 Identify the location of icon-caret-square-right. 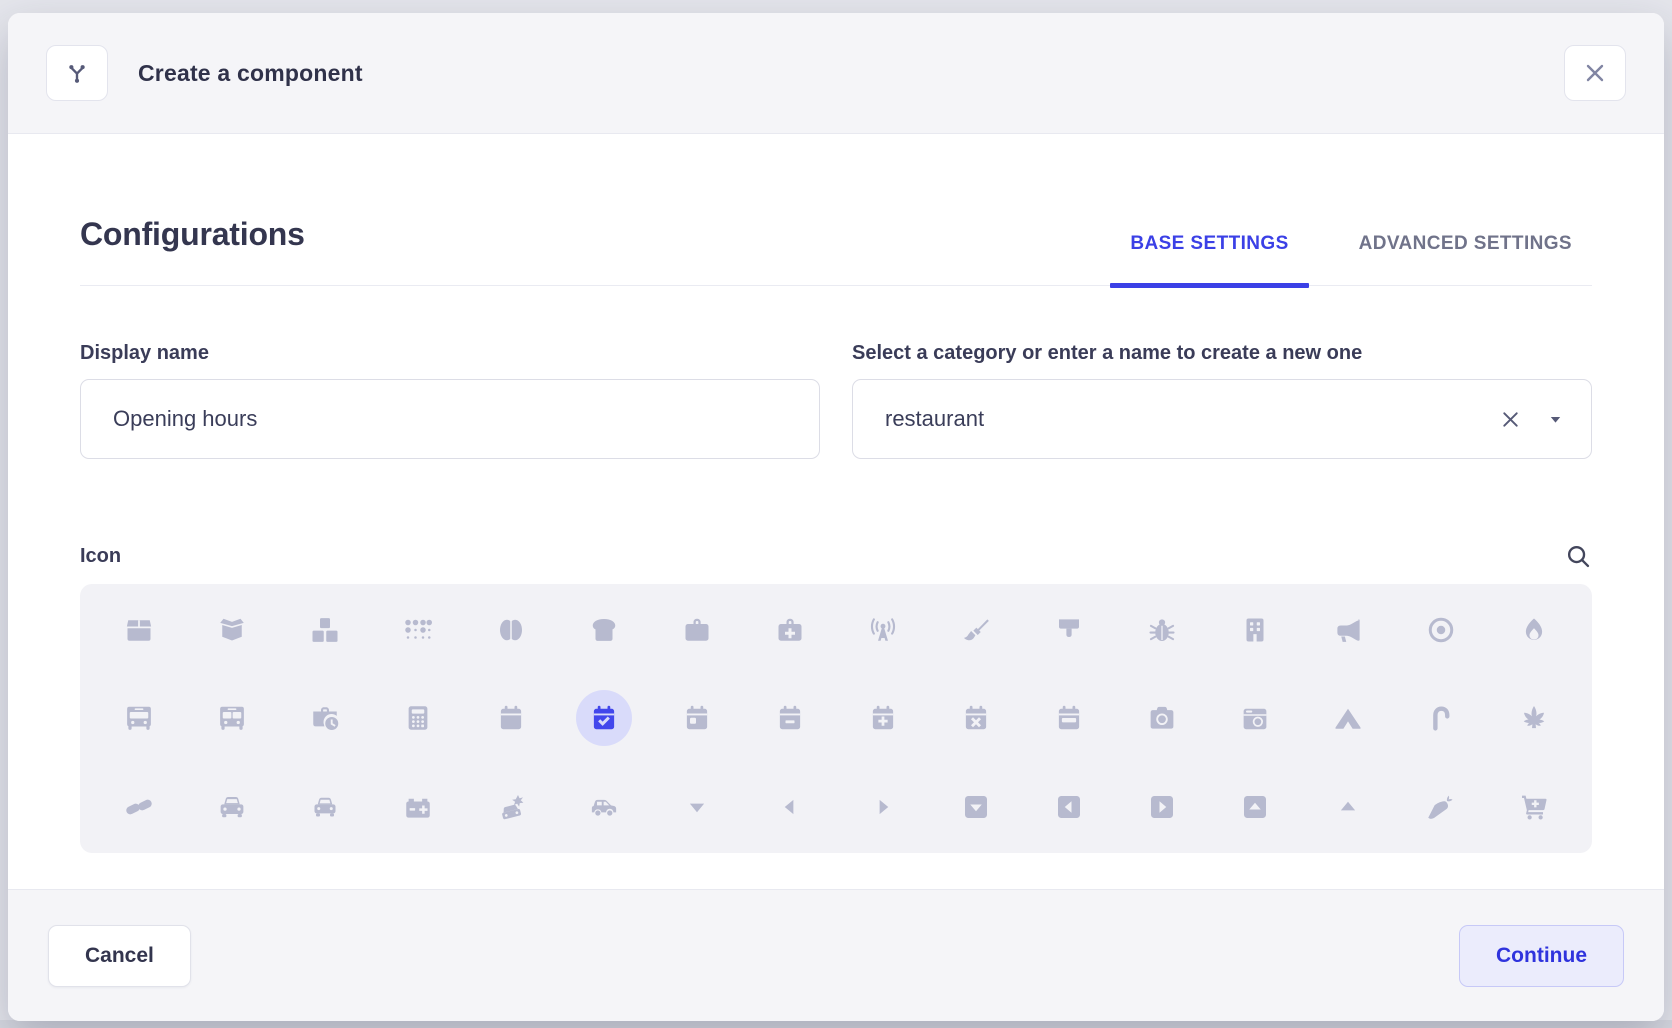
(1162, 807).